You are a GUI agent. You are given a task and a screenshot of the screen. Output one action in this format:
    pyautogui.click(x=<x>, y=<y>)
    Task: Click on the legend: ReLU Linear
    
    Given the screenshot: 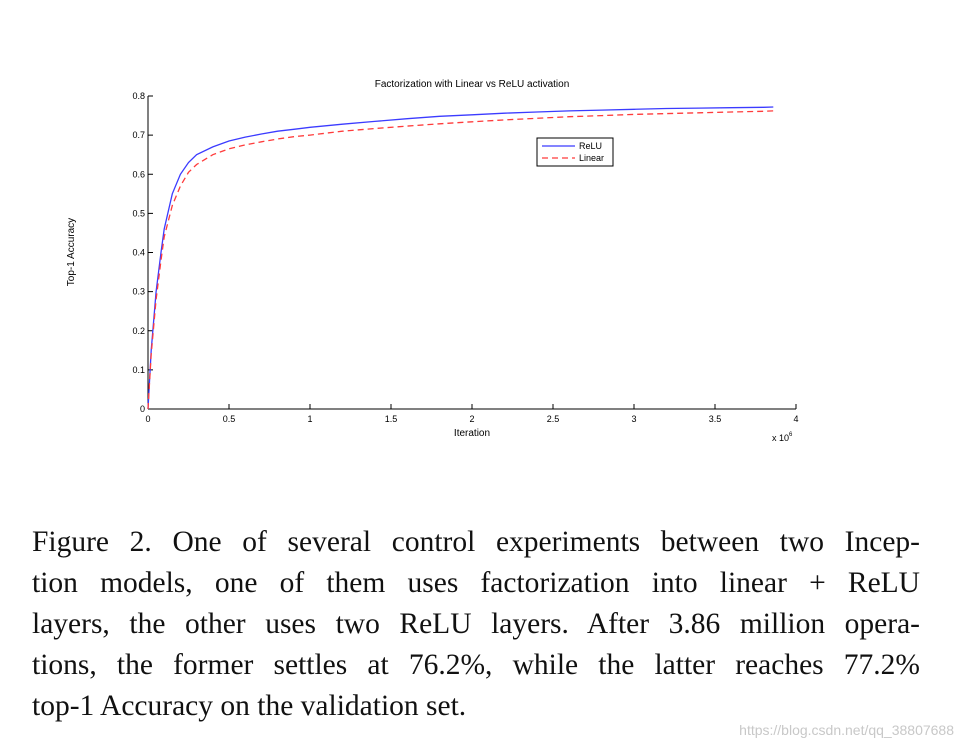 What is the action you would take?
    pyautogui.click(x=575, y=152)
    